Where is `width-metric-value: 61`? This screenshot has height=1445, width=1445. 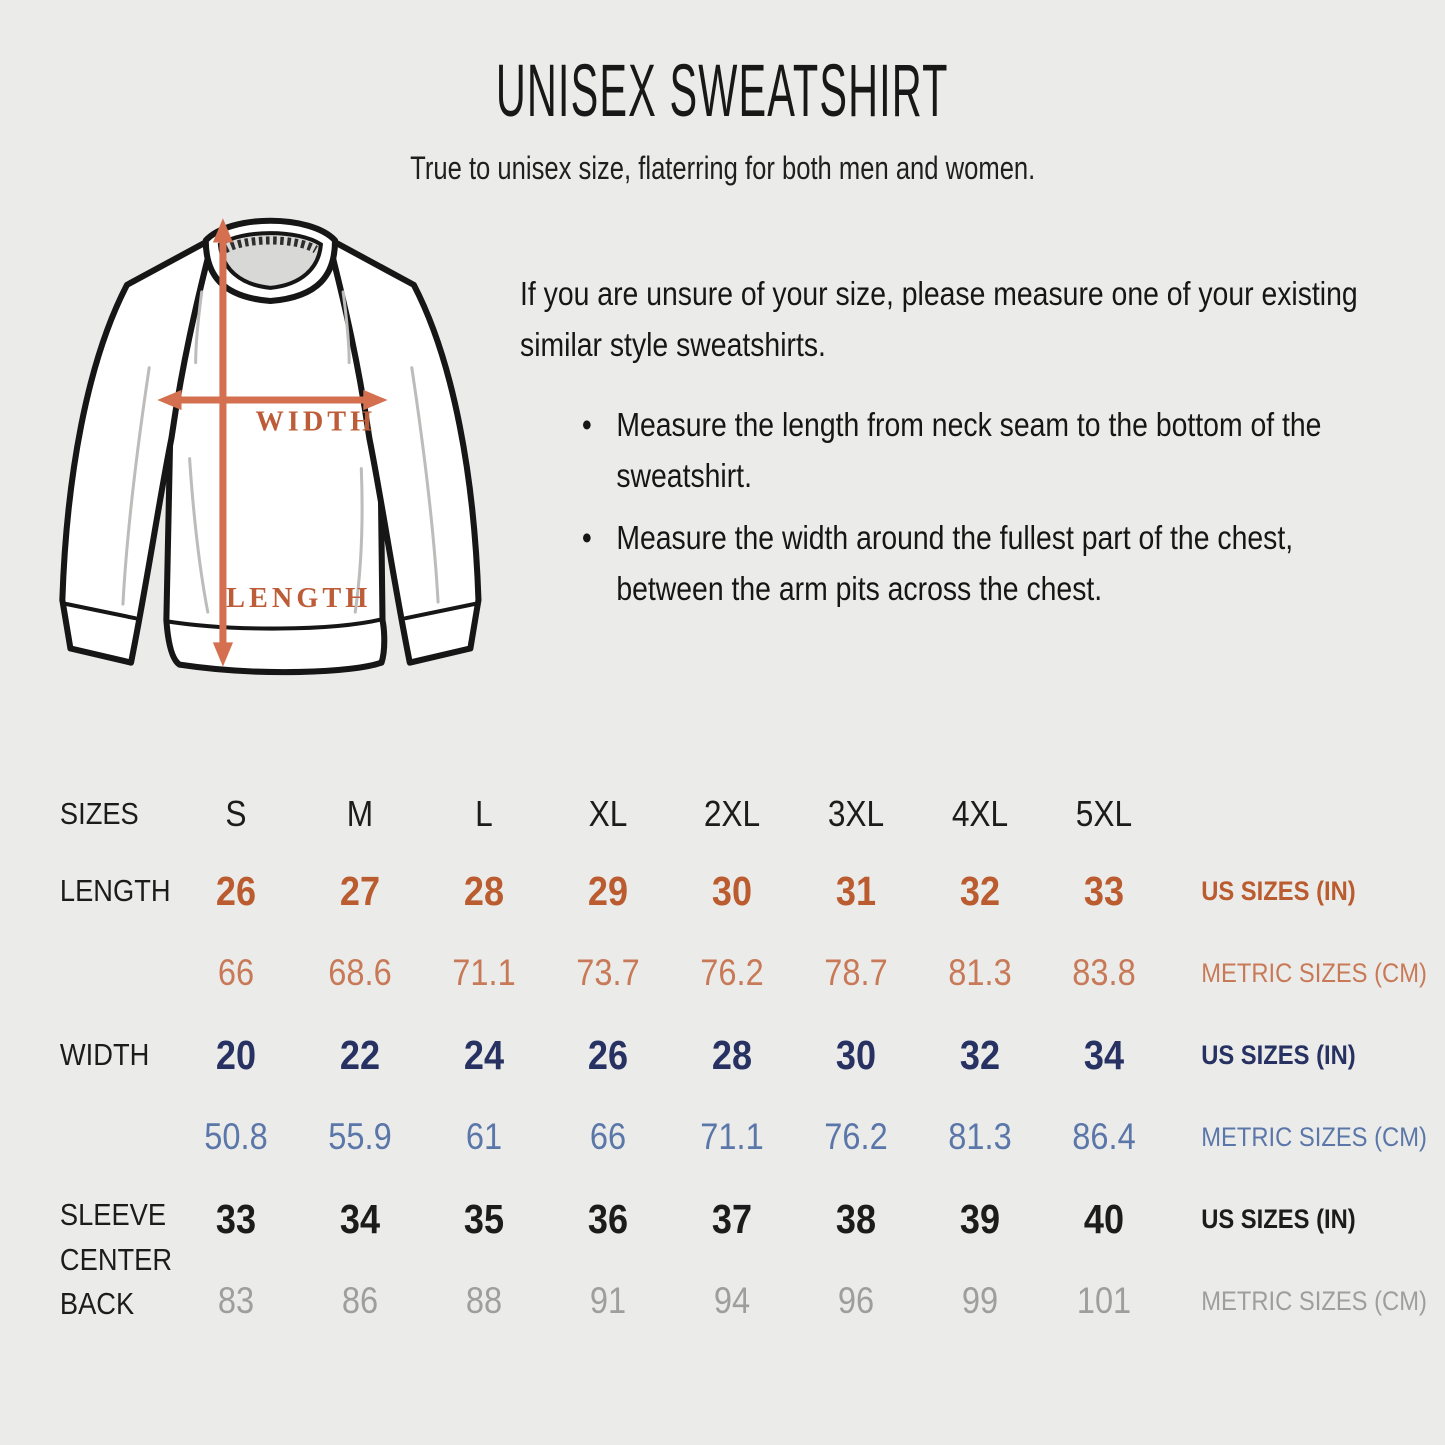 width-metric-value: 61 is located at coordinates (484, 1136).